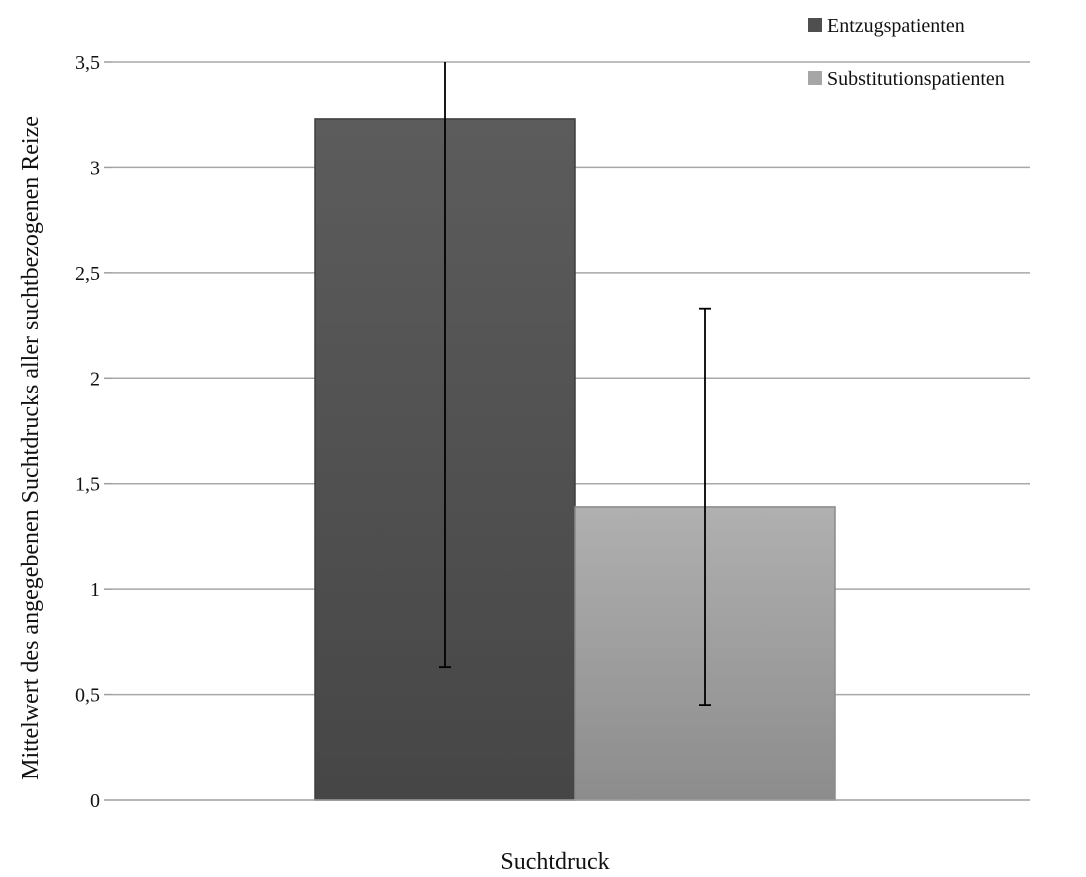 Image resolution: width=1086 pixels, height=877 pixels. I want to click on y-tick-label: 1,5, so click(87, 485).